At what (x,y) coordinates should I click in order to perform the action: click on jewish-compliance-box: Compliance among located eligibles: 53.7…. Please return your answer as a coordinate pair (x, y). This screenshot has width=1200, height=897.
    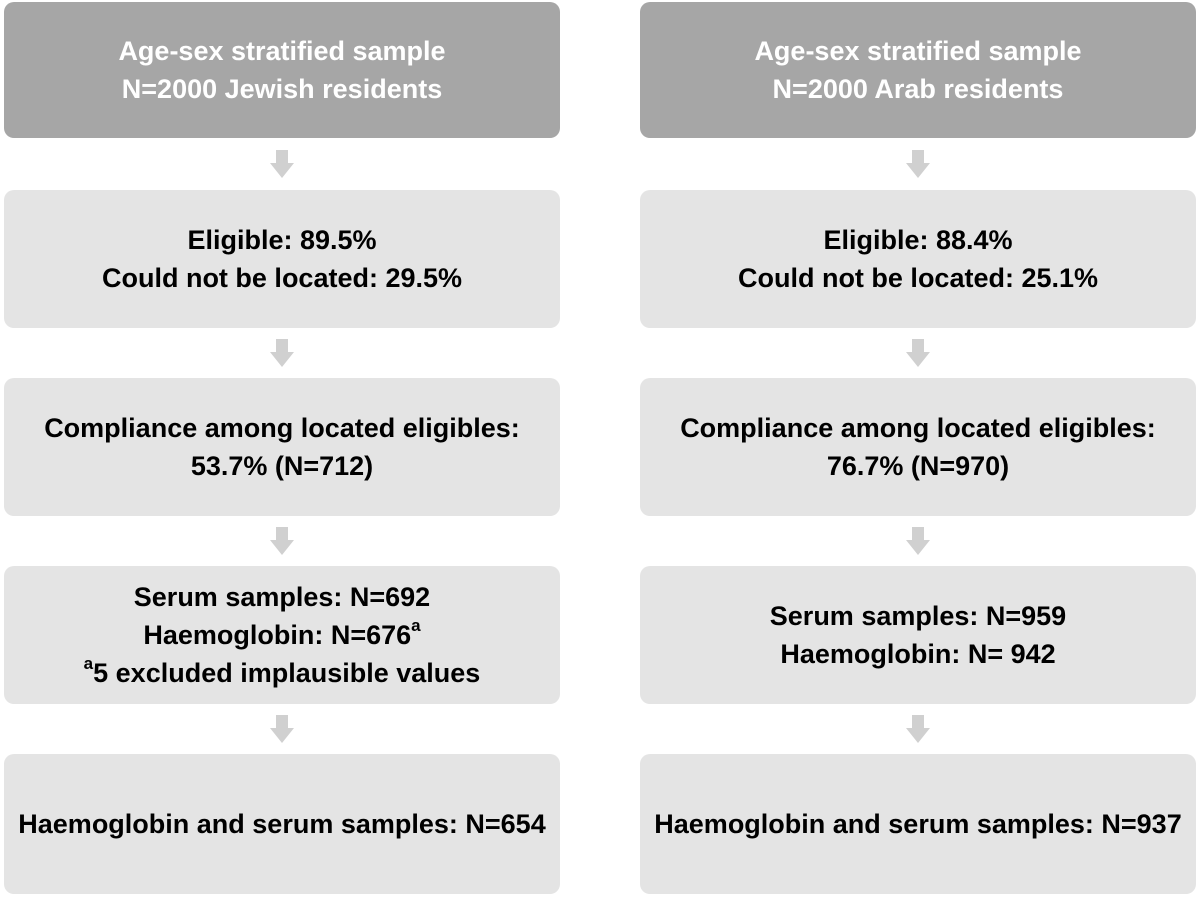
    Looking at the image, I should click on (282, 447).